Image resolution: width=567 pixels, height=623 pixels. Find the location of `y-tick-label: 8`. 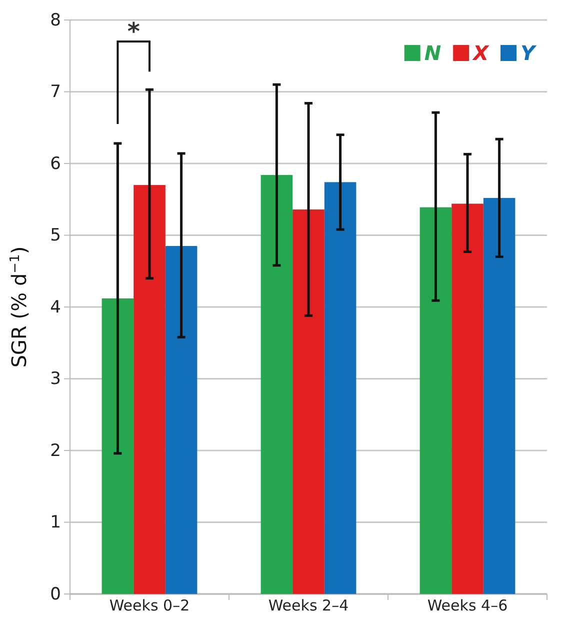

y-tick-label: 8 is located at coordinates (55, 20).